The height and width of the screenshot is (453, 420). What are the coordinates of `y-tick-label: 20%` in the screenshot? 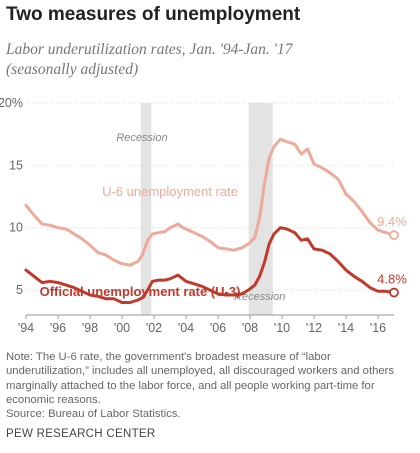 It's located at (11, 103).